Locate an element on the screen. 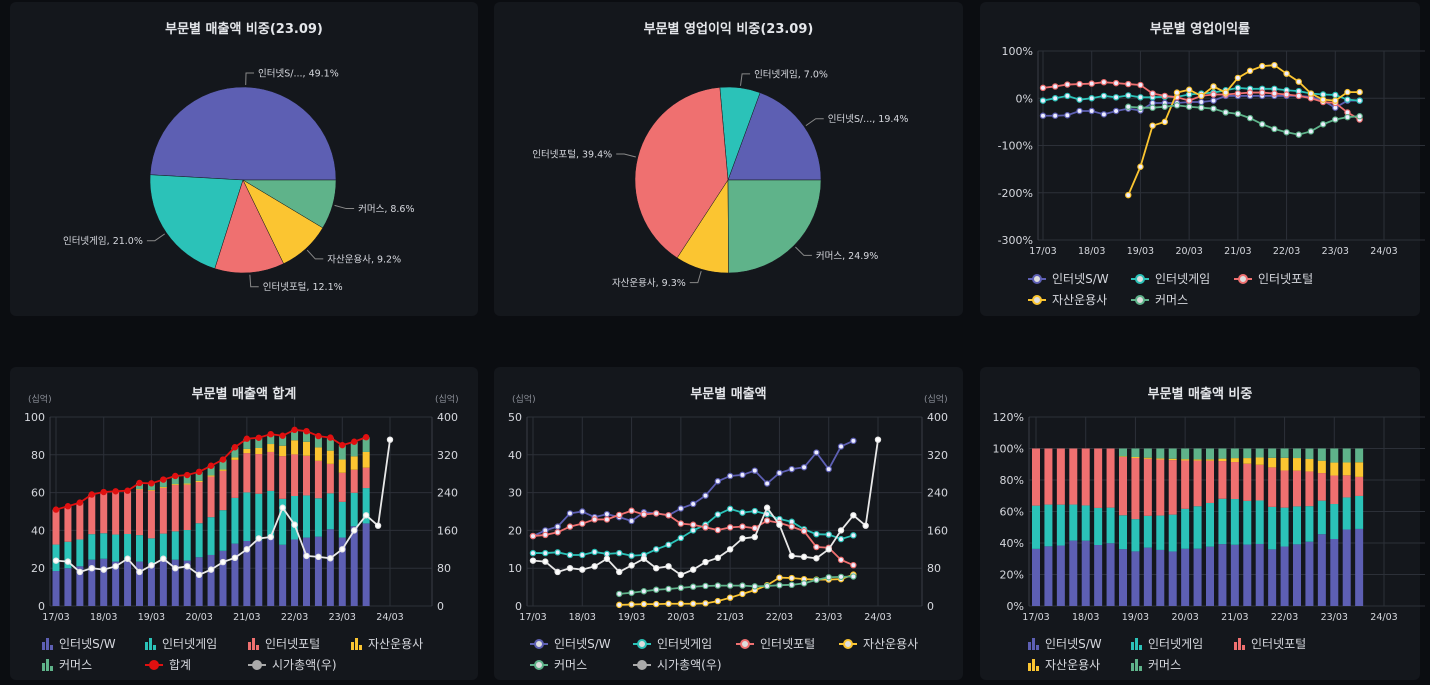 The image size is (1430, 685). y2-tick-label: 400 is located at coordinates (937, 417).